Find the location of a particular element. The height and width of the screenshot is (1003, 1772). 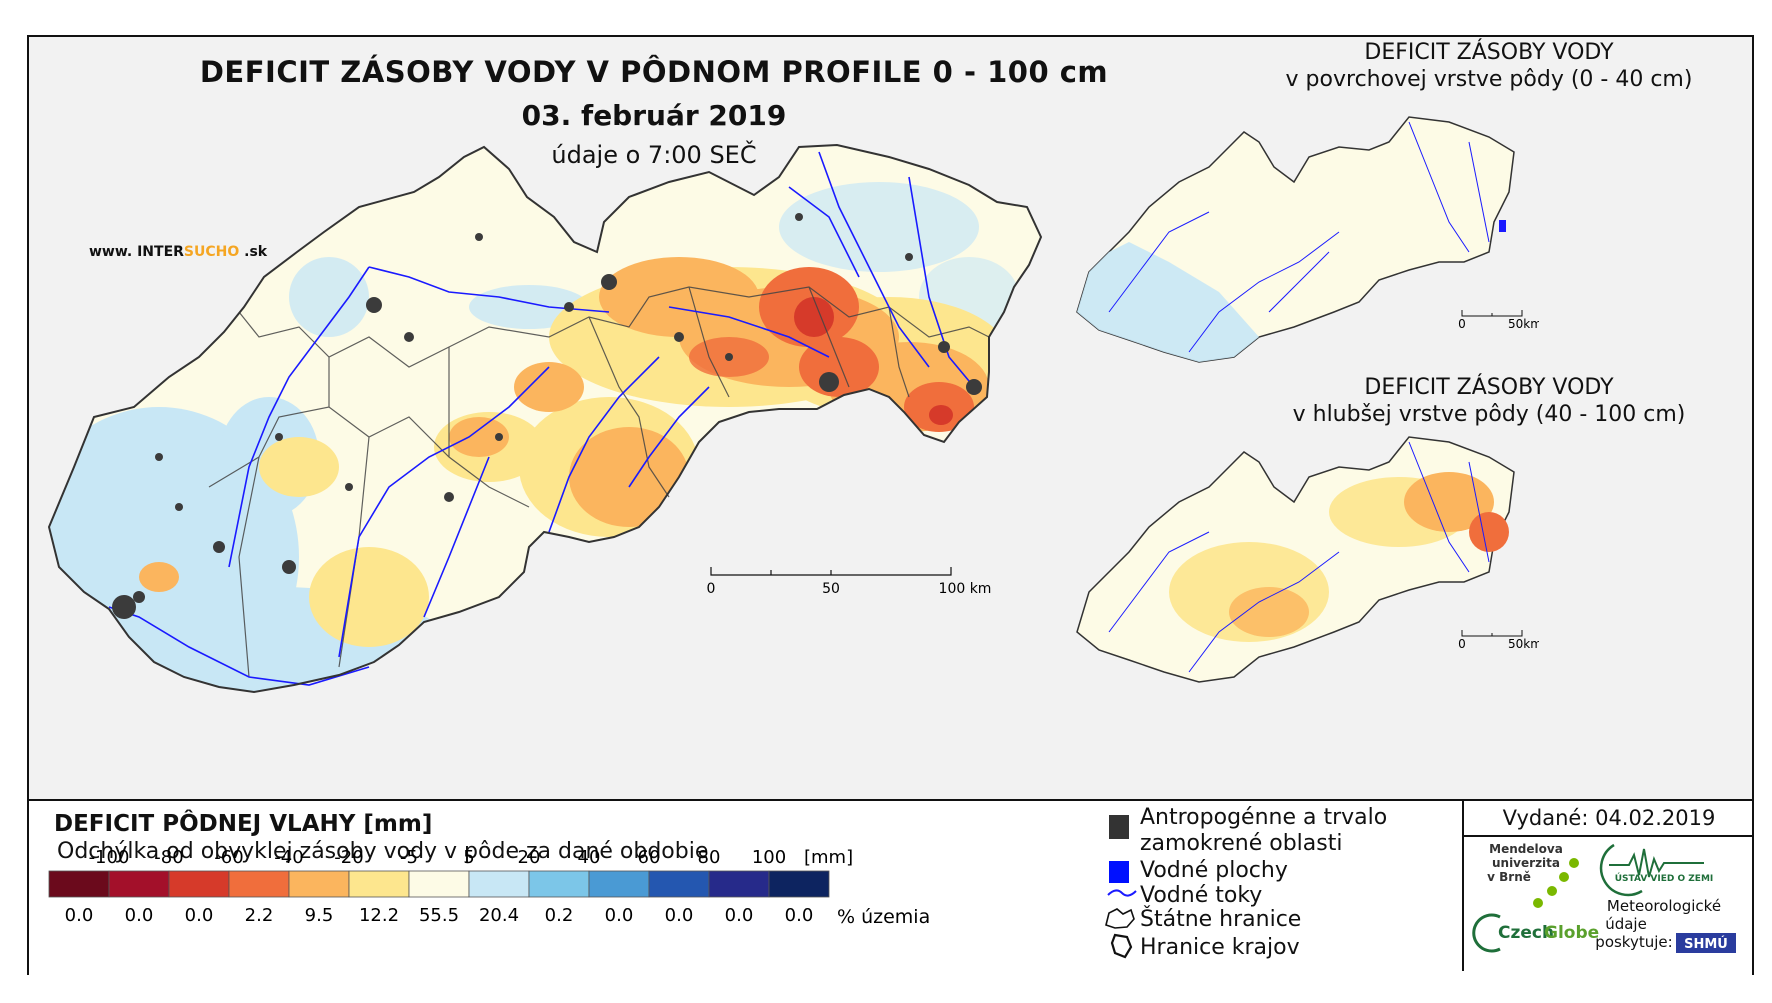

svg-text: údaje is located at coordinates (1626, 924).